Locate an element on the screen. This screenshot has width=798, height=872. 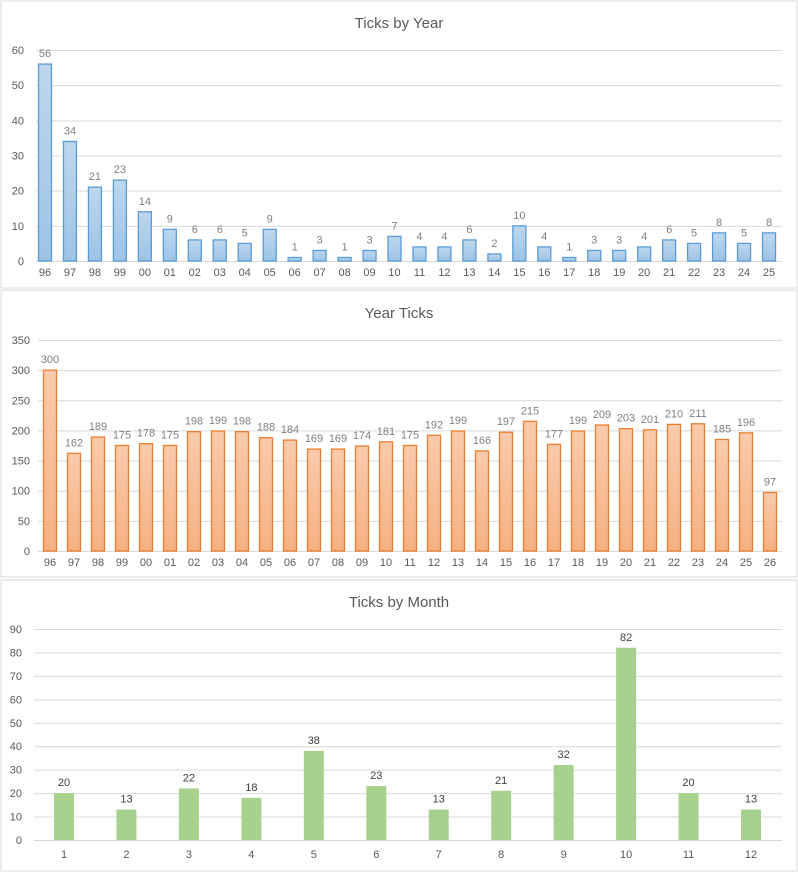
data-label: 215 is located at coordinates (530, 411).